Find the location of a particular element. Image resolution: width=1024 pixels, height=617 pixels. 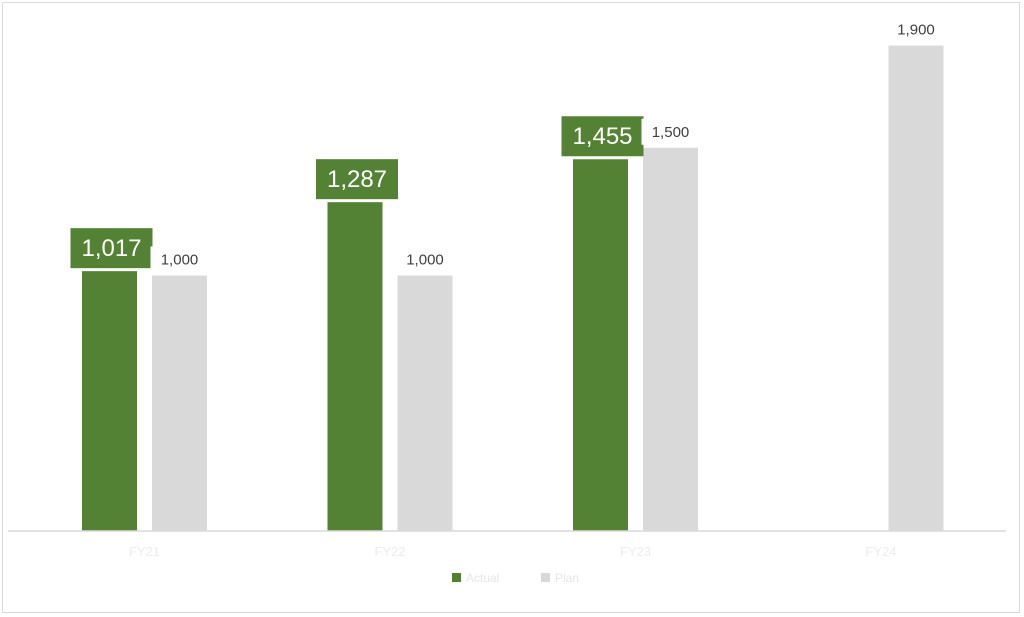

legend-label-actual: Actual is located at coordinates (482, 578).